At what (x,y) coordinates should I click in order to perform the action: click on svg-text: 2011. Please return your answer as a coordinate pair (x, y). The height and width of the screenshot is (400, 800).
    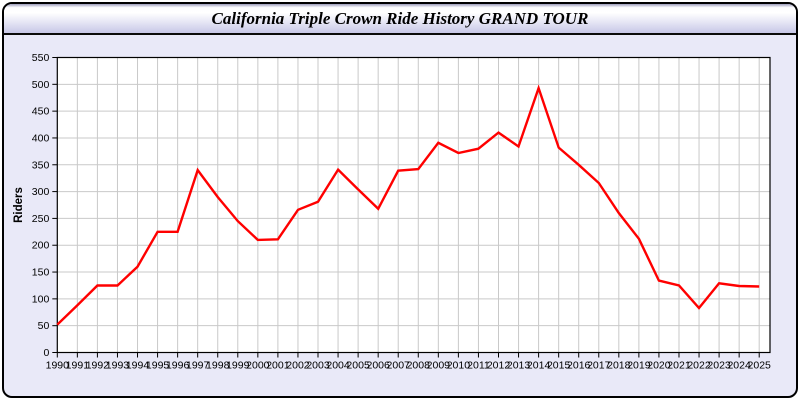
    Looking at the image, I should click on (478, 366).